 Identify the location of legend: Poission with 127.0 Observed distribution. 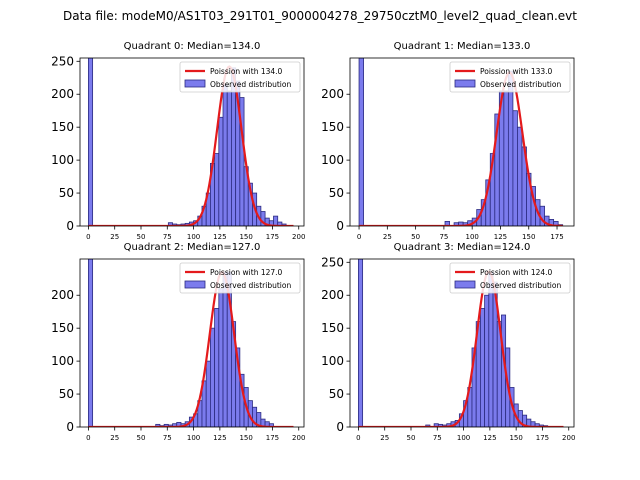
(240, 278).